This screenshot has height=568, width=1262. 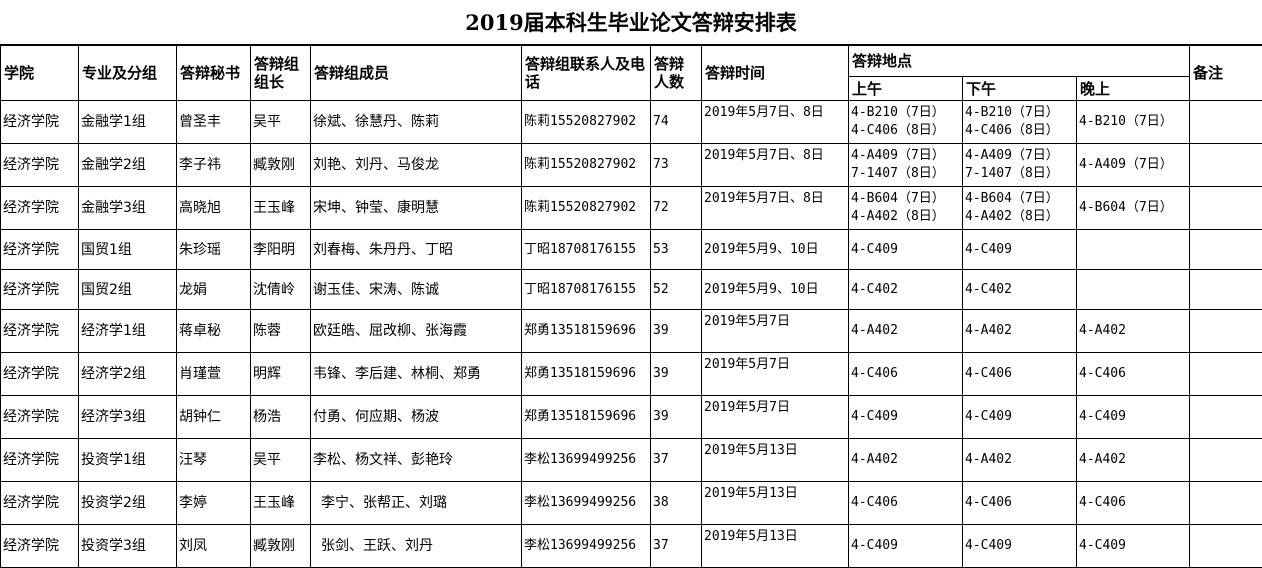 What do you see at coordinates (214, 417) in the screenshot?
I see `cell-secretary: 胡钟仁` at bounding box center [214, 417].